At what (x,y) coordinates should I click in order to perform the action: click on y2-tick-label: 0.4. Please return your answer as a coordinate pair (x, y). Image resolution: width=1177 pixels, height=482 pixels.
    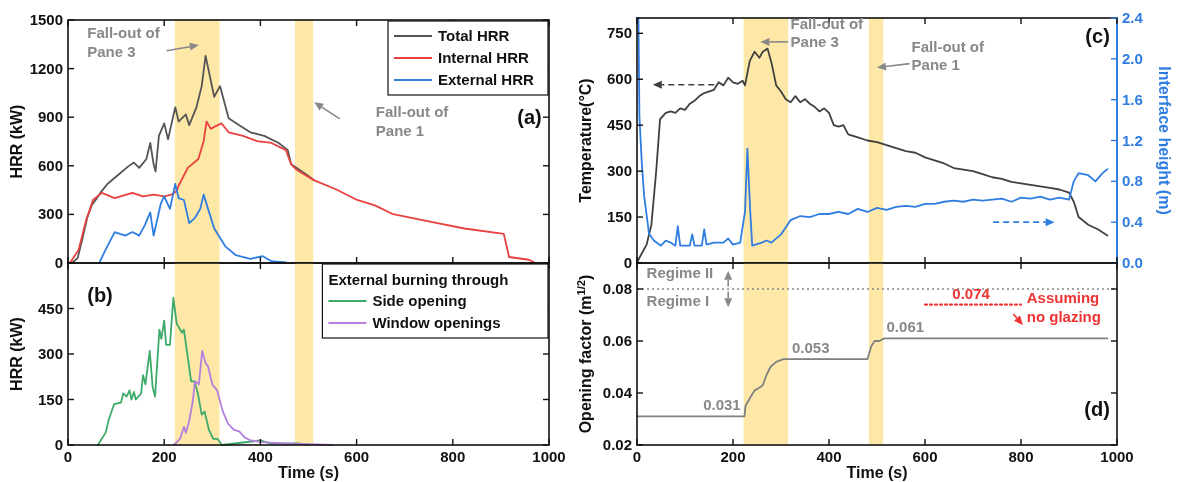
    Looking at the image, I should click on (1133, 222).